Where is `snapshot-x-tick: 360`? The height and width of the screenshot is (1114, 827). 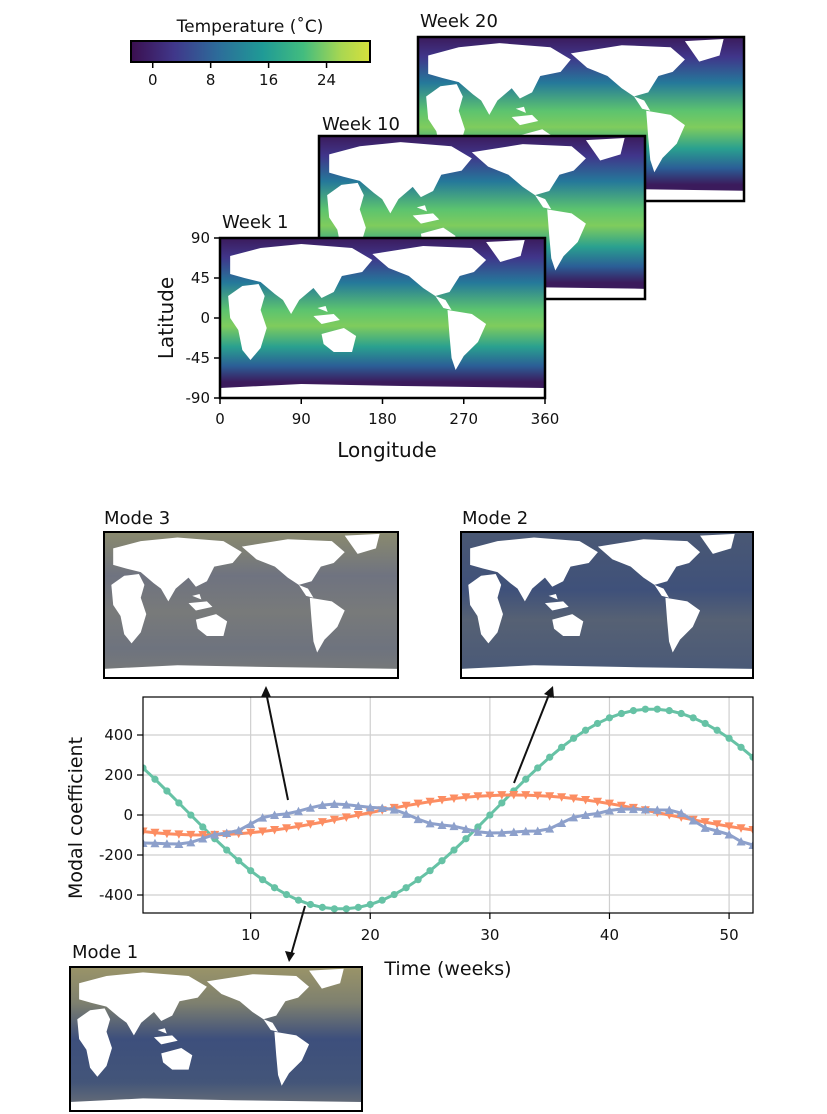 snapshot-x-tick: 360 is located at coordinates (545, 419).